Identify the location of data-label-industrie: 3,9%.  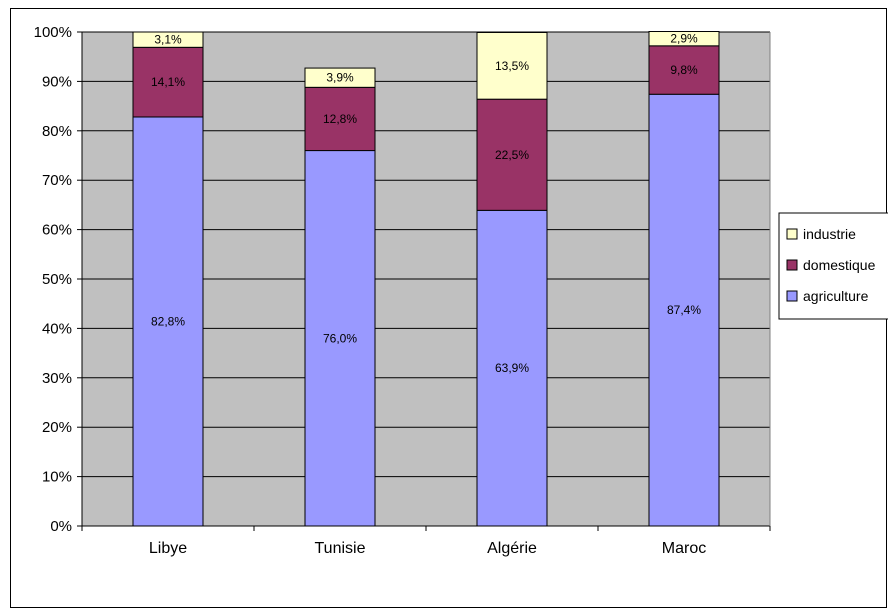
(340, 78).